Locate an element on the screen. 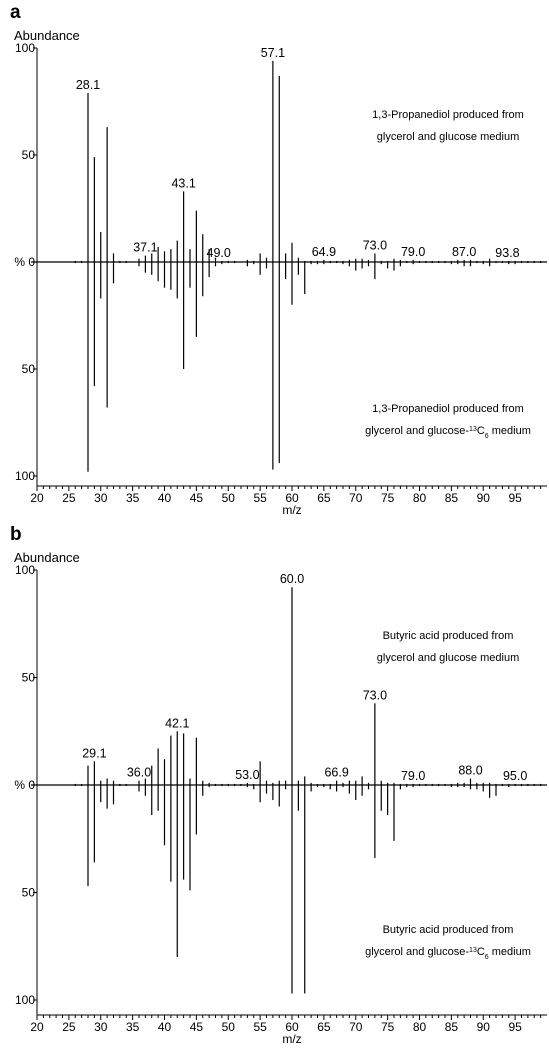  panel-letter: b is located at coordinates (16, 534).